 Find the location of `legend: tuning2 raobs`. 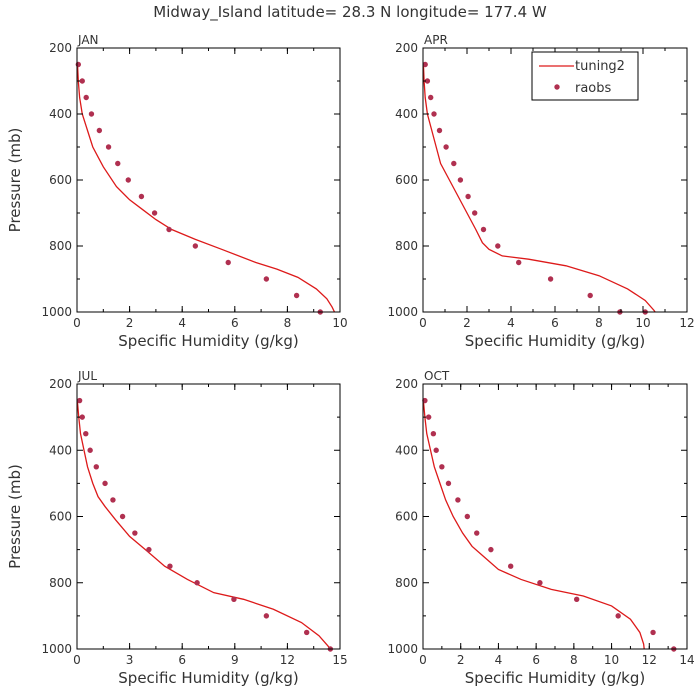

legend: tuning2 raobs is located at coordinates (585, 76).